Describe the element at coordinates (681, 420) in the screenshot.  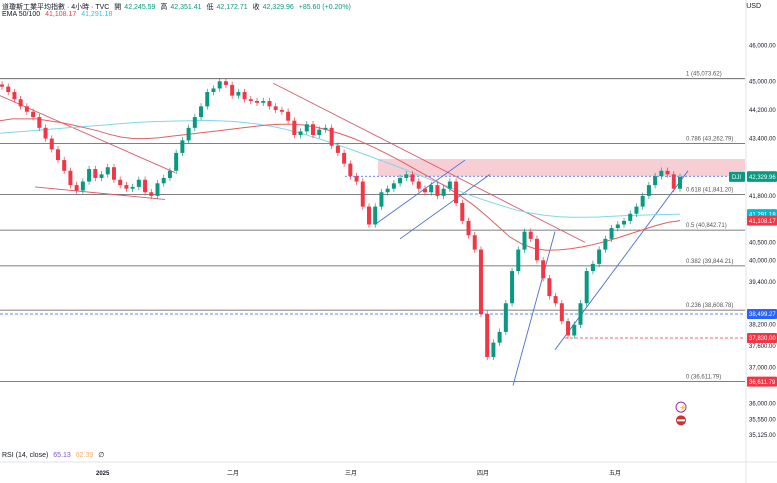
I see `us-flag-stripe` at that location.